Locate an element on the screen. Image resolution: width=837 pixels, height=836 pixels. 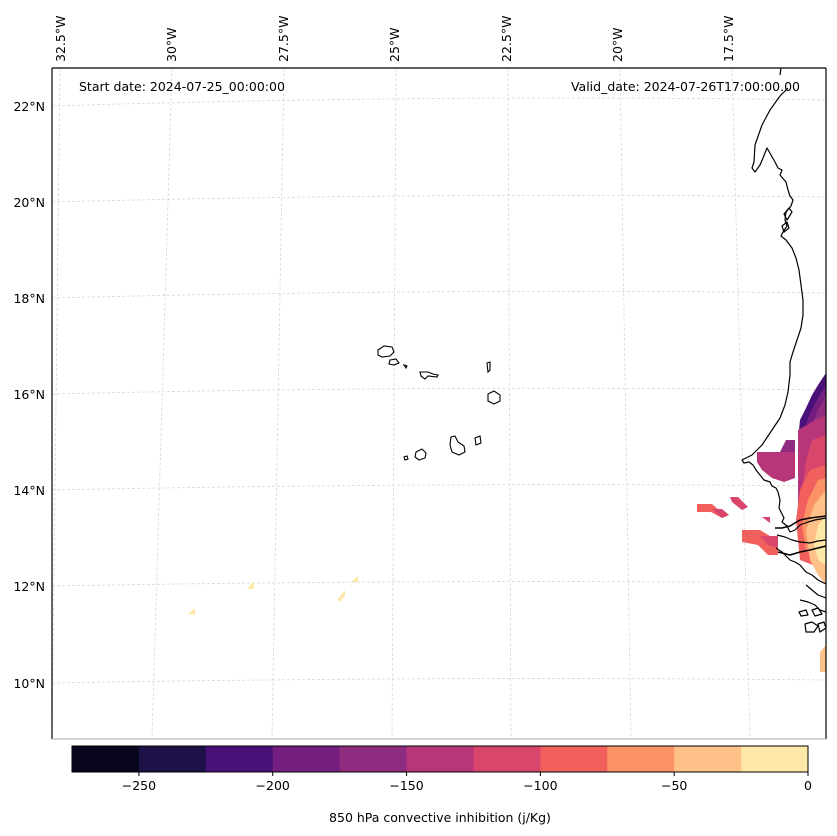
lat-tick-label: 20°N is located at coordinates (29, 202).